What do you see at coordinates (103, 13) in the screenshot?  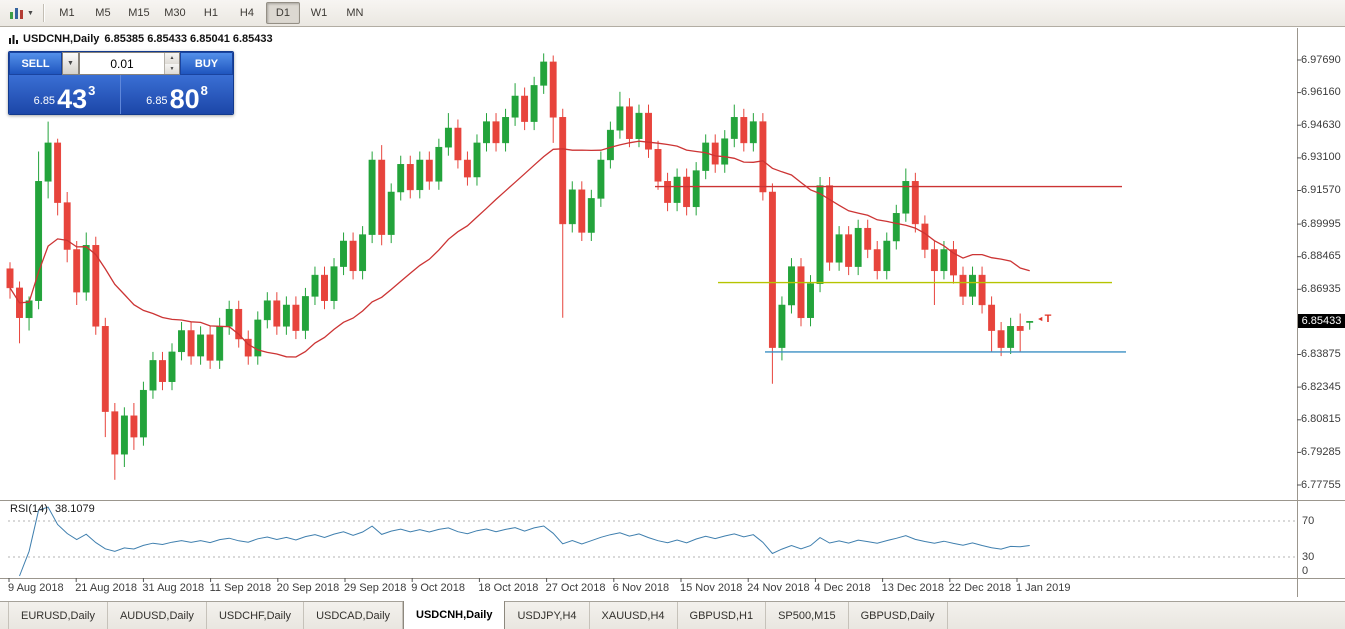 I see `timeframe-button-m5: M5` at bounding box center [103, 13].